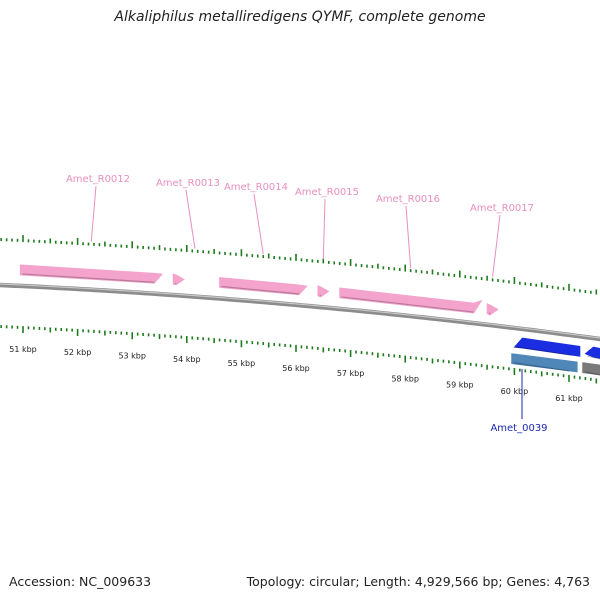 This screenshot has height=600, width=600. What do you see at coordinates (405, 379) in the screenshot?
I see `scale-label: 58 kbp` at bounding box center [405, 379].